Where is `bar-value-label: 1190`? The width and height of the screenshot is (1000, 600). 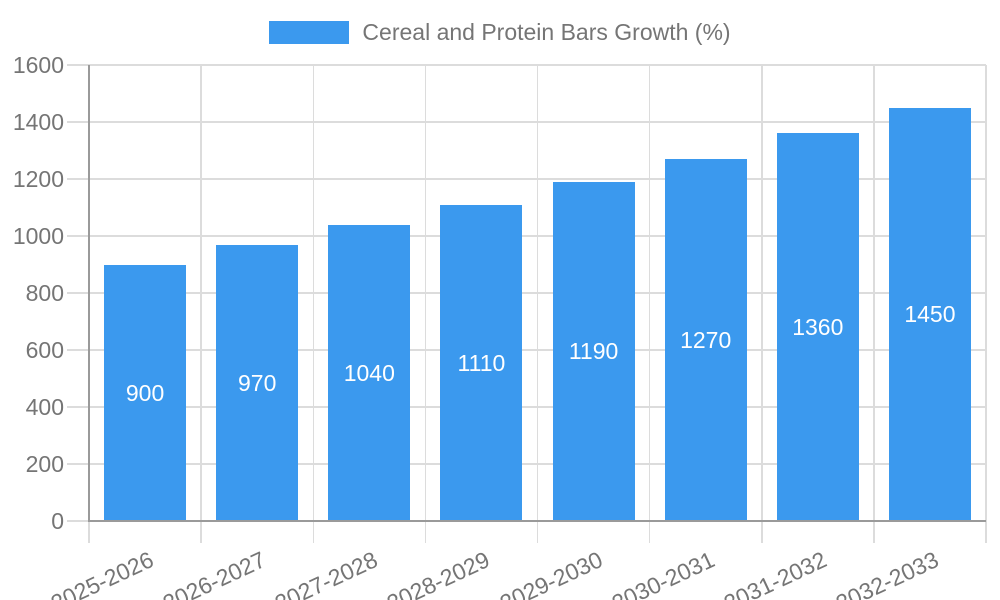 bar-value-label: 1190 is located at coordinates (593, 351).